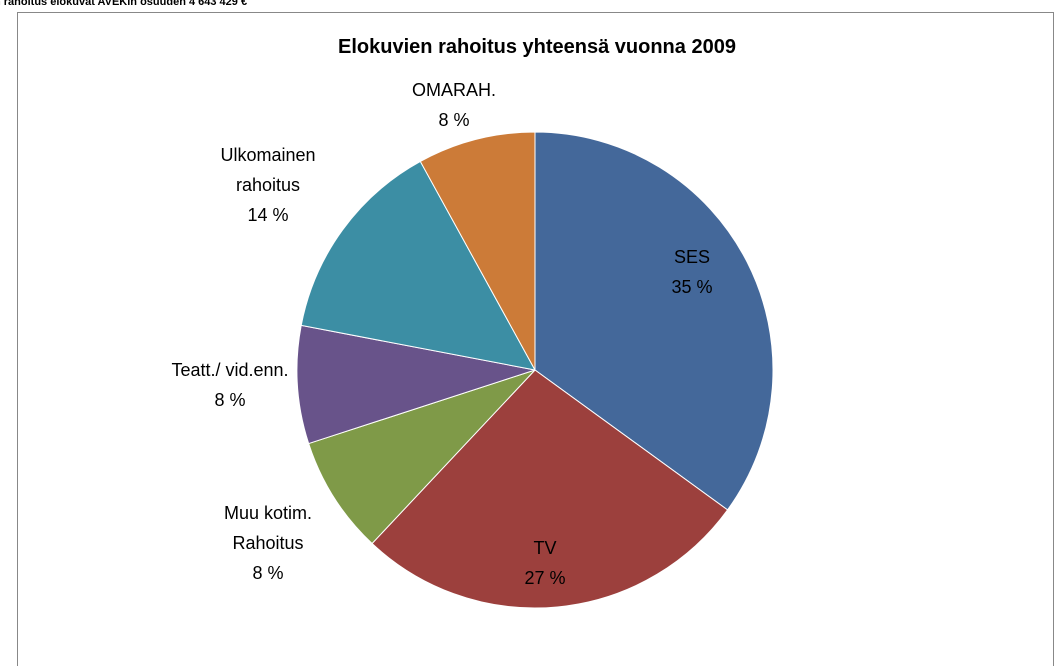 This screenshot has height=666, width=1056. I want to click on slice-category-label: SES, so click(692, 257).